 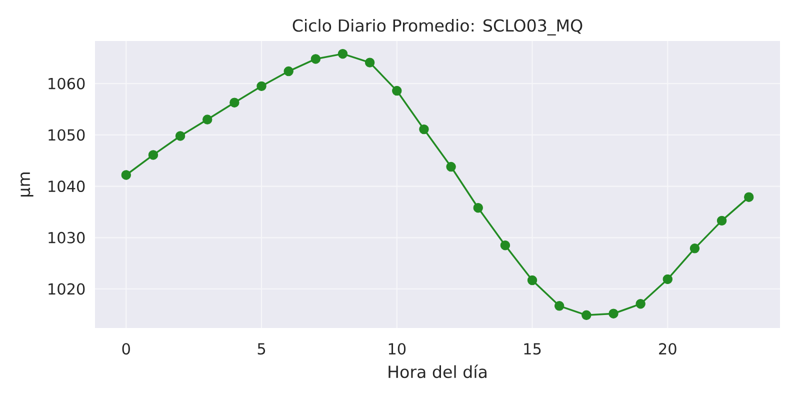 What do you see at coordinates (262, 349) in the screenshot?
I see `x-tick-label: 5` at bounding box center [262, 349].